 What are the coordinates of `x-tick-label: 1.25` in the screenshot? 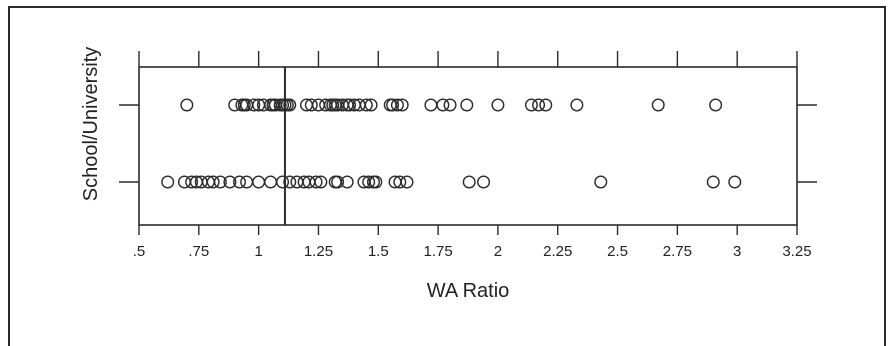 It's located at (318, 251).